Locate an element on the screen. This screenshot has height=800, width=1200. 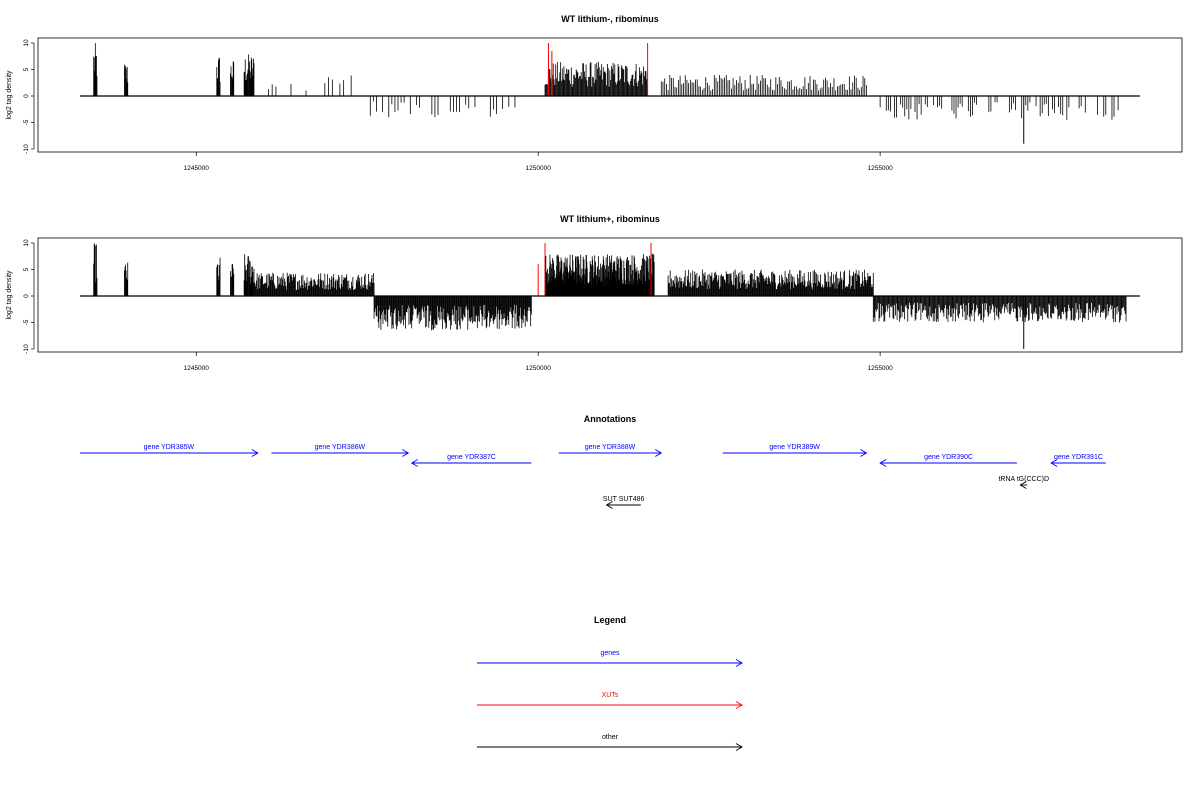
annotation-label: gene YDR389W is located at coordinates (794, 447).